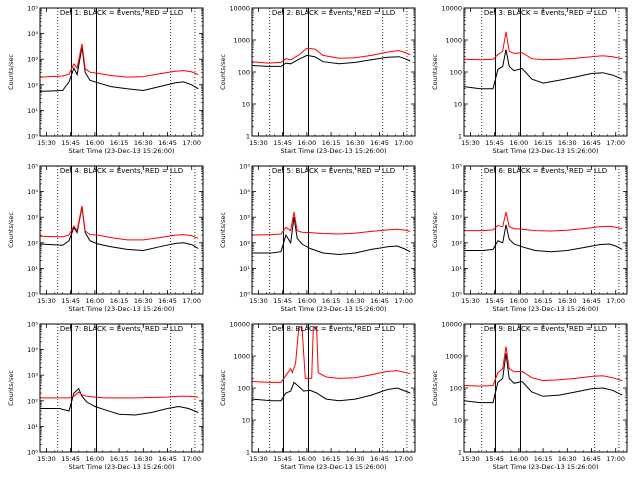 The image size is (640, 480). What do you see at coordinates (333, 13) in the screenshot?
I see `panel-title: Det 2: BLACK = Events, RED = LLD` at bounding box center [333, 13].